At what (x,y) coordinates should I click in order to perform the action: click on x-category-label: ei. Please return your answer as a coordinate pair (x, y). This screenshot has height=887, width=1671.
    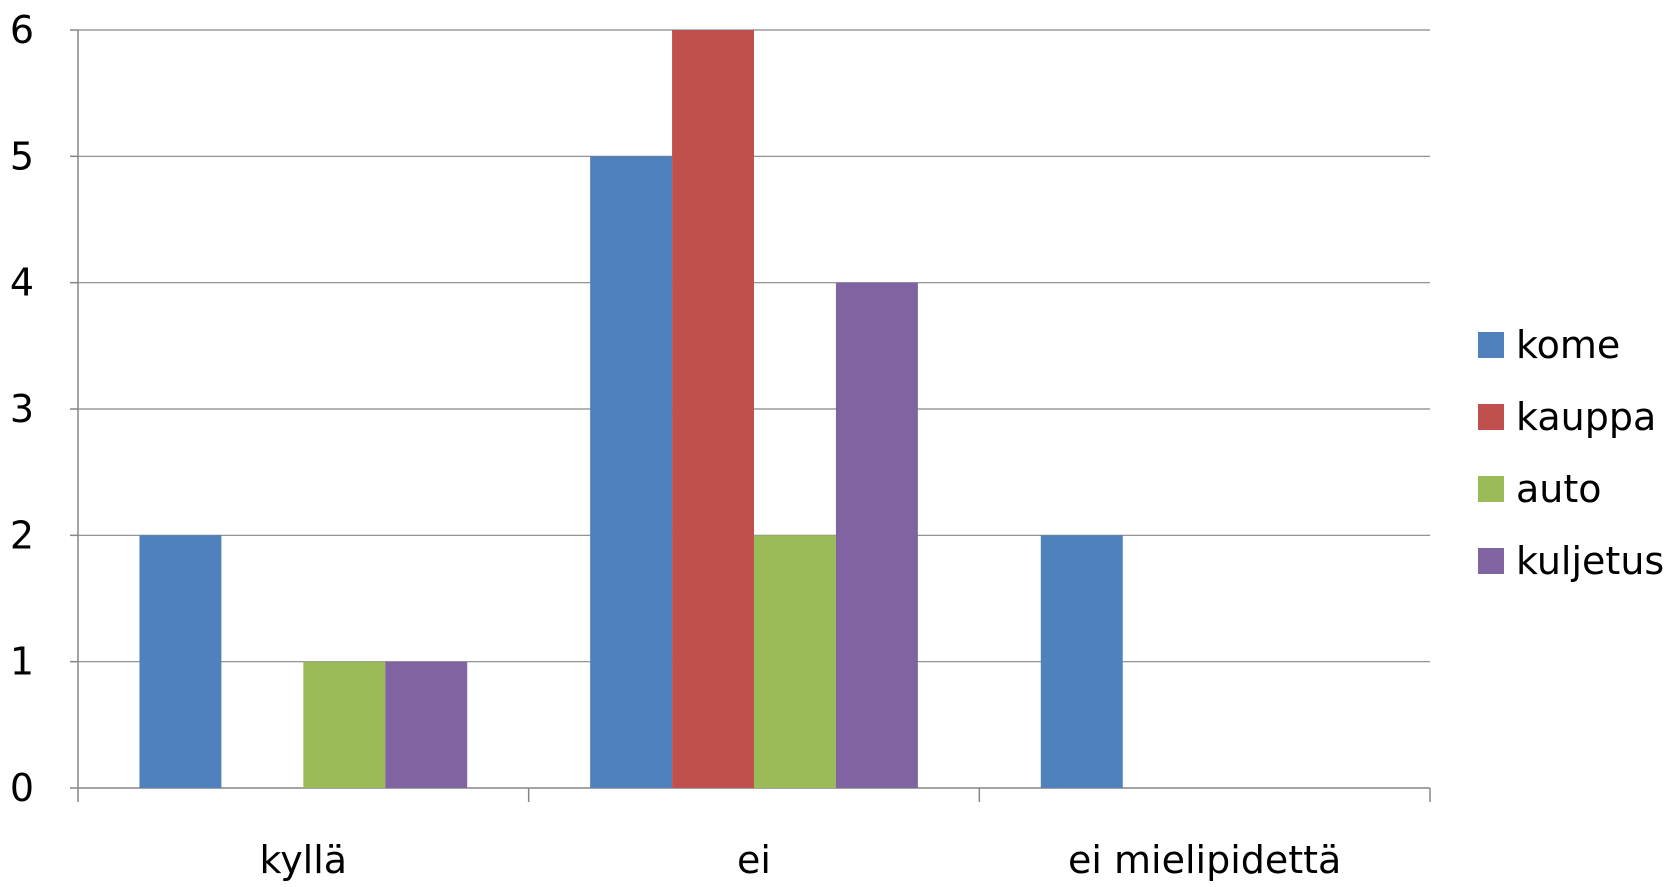
    Looking at the image, I should click on (754, 860).